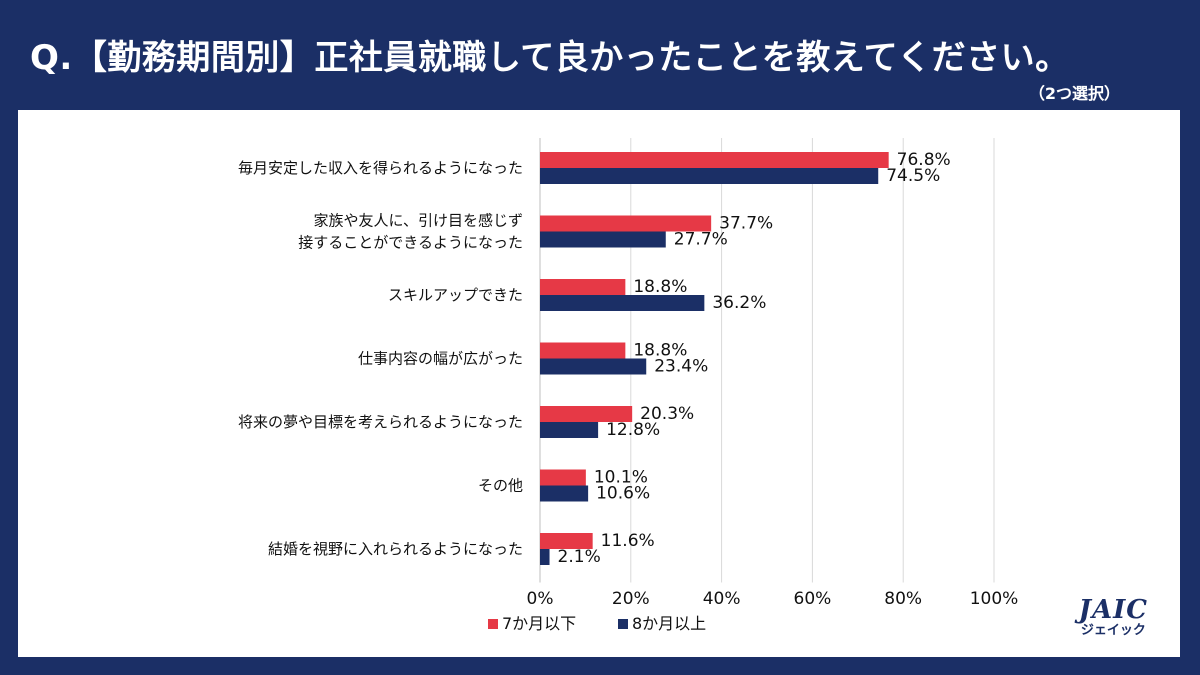 The image size is (1200, 675). I want to click on logo-main-text: JAIC, so click(1113, 610).